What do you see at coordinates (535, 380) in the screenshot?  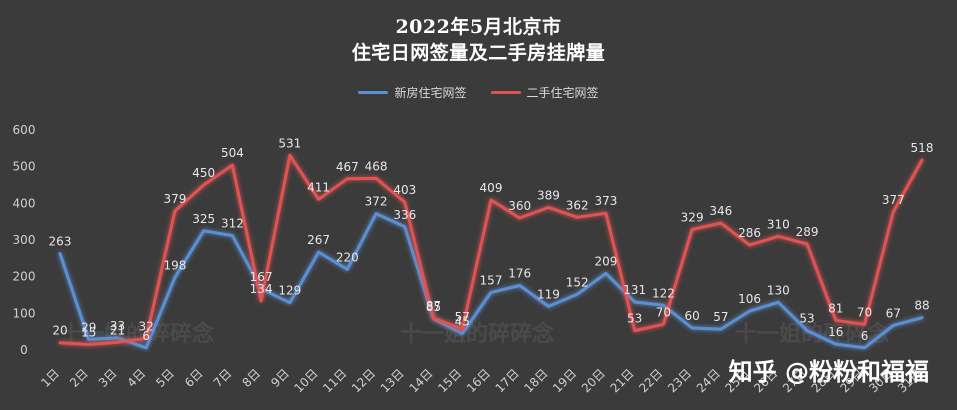 I see `x-tick-label: 18日` at bounding box center [535, 380].